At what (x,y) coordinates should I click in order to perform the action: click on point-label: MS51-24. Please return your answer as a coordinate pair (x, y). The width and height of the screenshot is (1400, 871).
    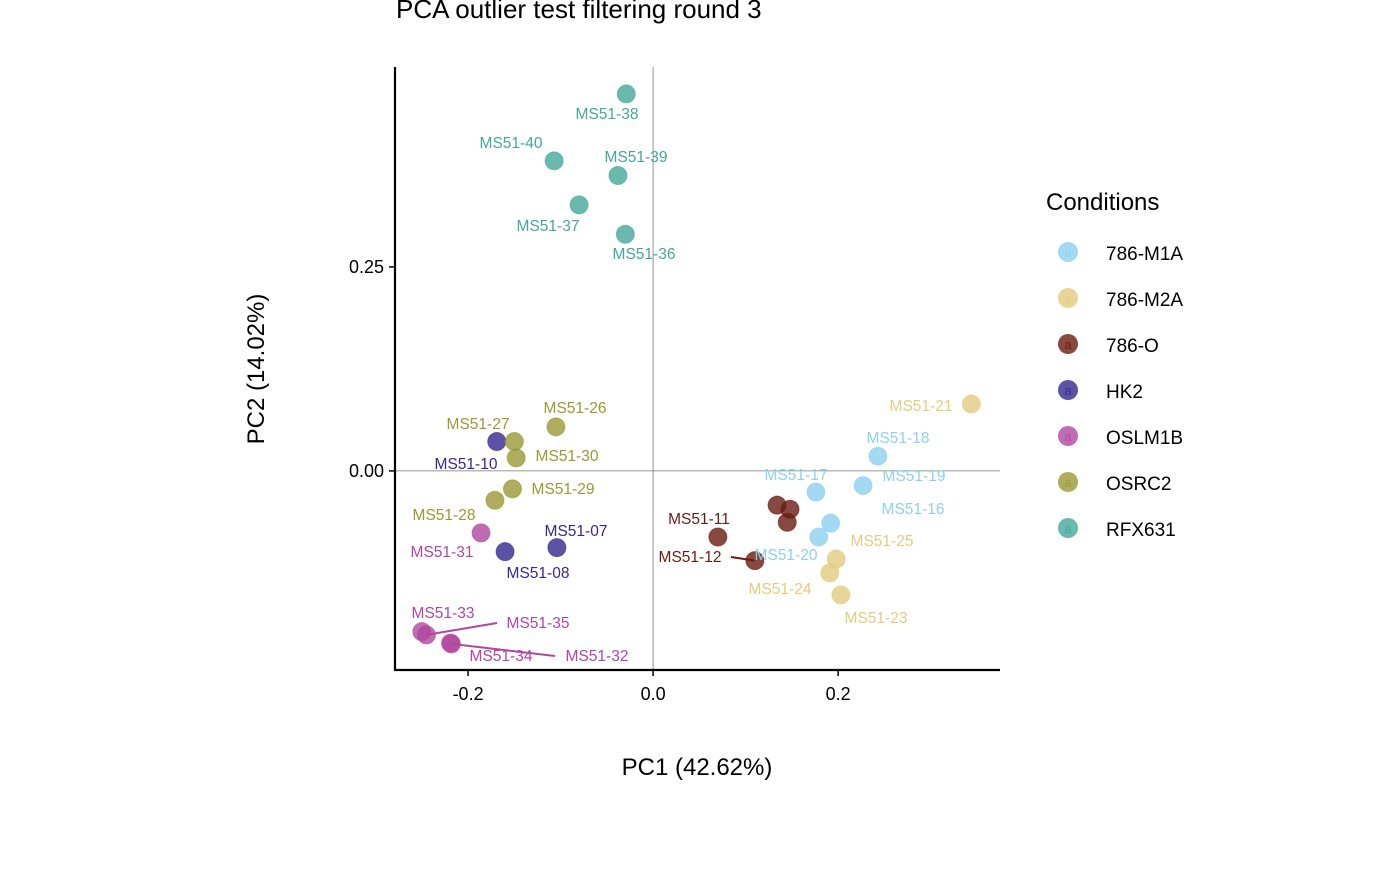
    Looking at the image, I should click on (780, 589).